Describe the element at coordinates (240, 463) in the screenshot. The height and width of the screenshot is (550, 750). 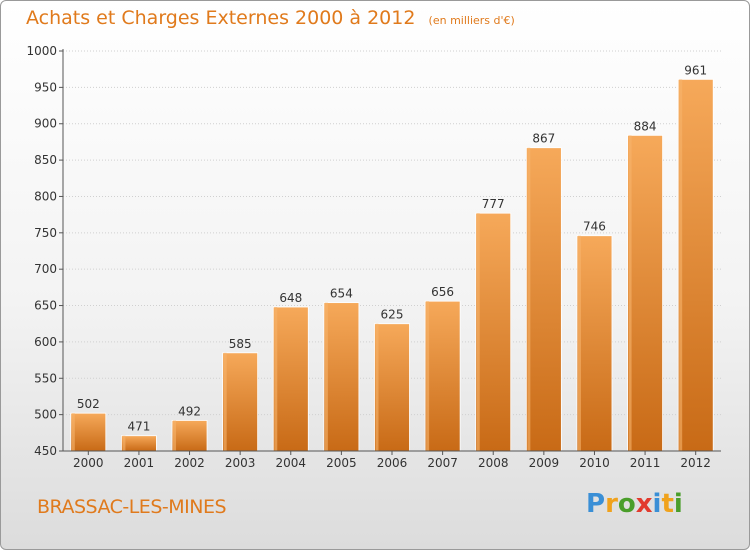
I see `x-tick-label: 2003` at that location.